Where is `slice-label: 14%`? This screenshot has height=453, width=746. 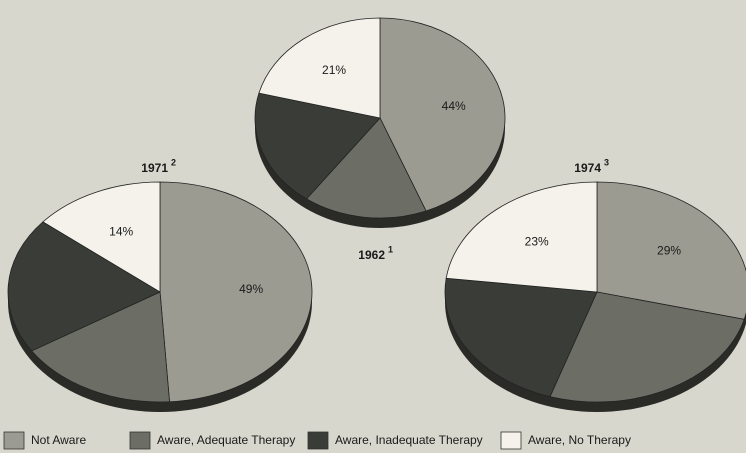 slice-label: 14% is located at coordinates (121, 231).